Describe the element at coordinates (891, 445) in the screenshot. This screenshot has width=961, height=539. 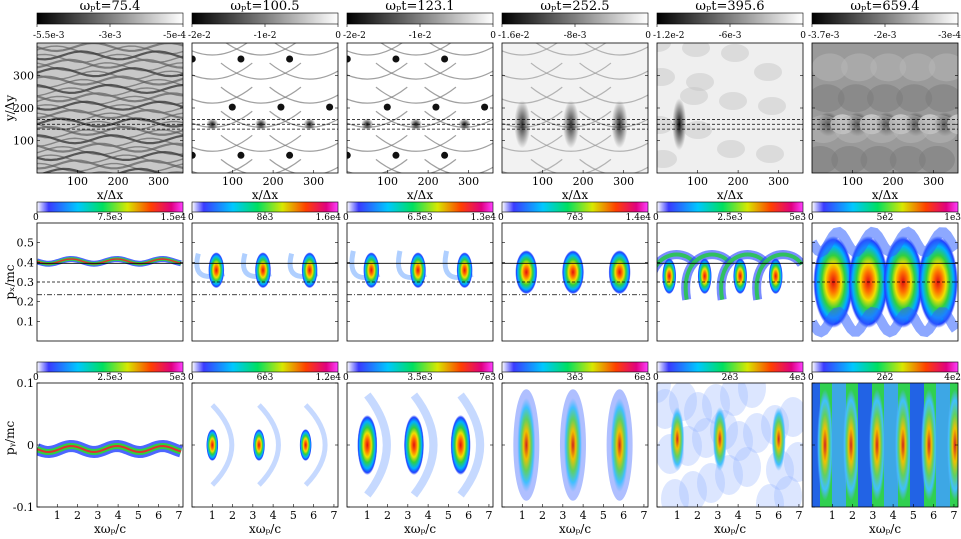
I see `density-stripe` at that location.